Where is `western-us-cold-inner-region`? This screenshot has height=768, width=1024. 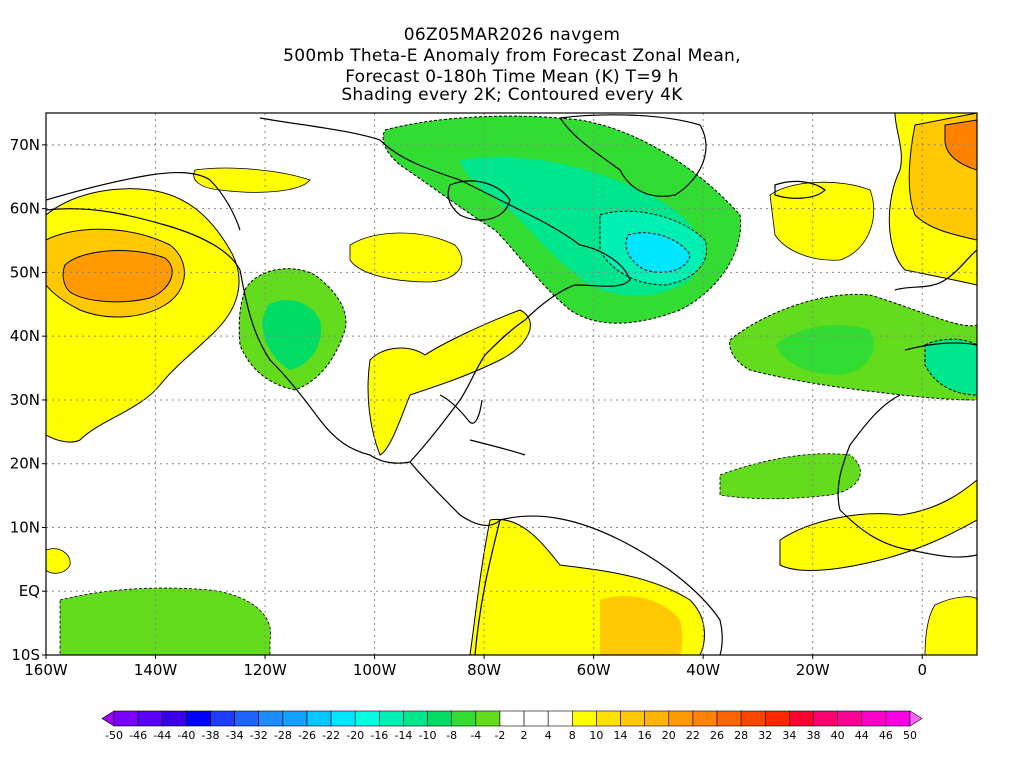
western-us-cold-inner-region is located at coordinates (291, 335).